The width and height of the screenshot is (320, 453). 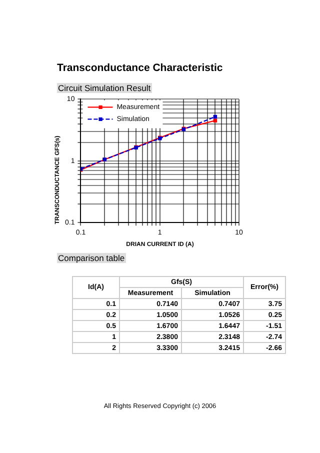 What do you see at coordinates (140, 68) in the screenshot?
I see `chart-title: Transconductance Characteristic` at bounding box center [140, 68].